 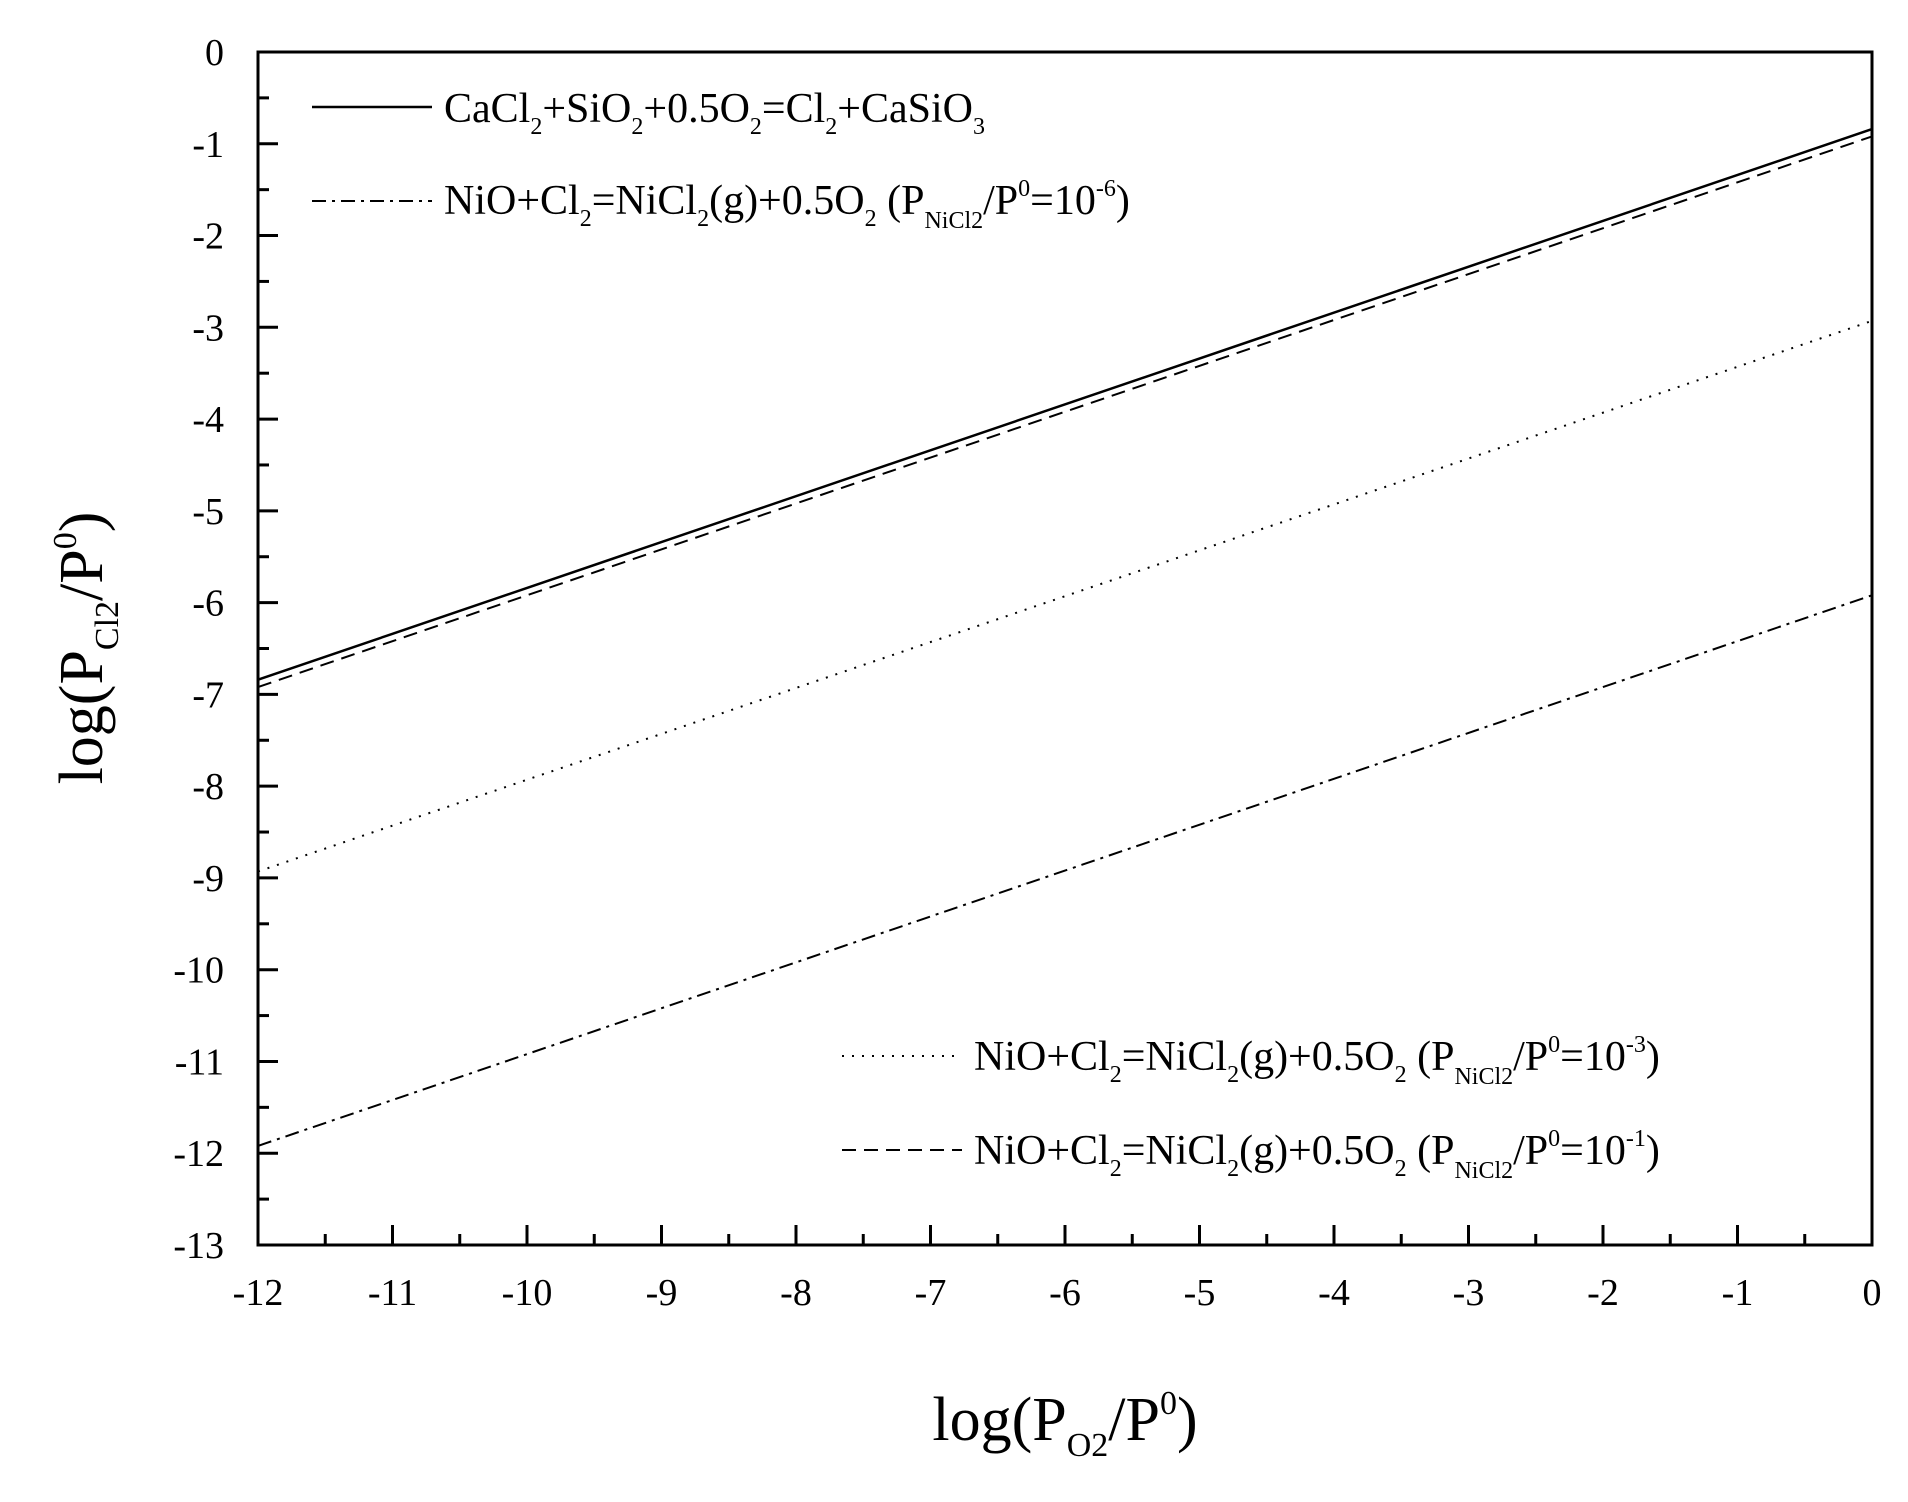 What do you see at coordinates (1200, 1293) in the screenshot?
I see `x-tick-label: -5` at bounding box center [1200, 1293].